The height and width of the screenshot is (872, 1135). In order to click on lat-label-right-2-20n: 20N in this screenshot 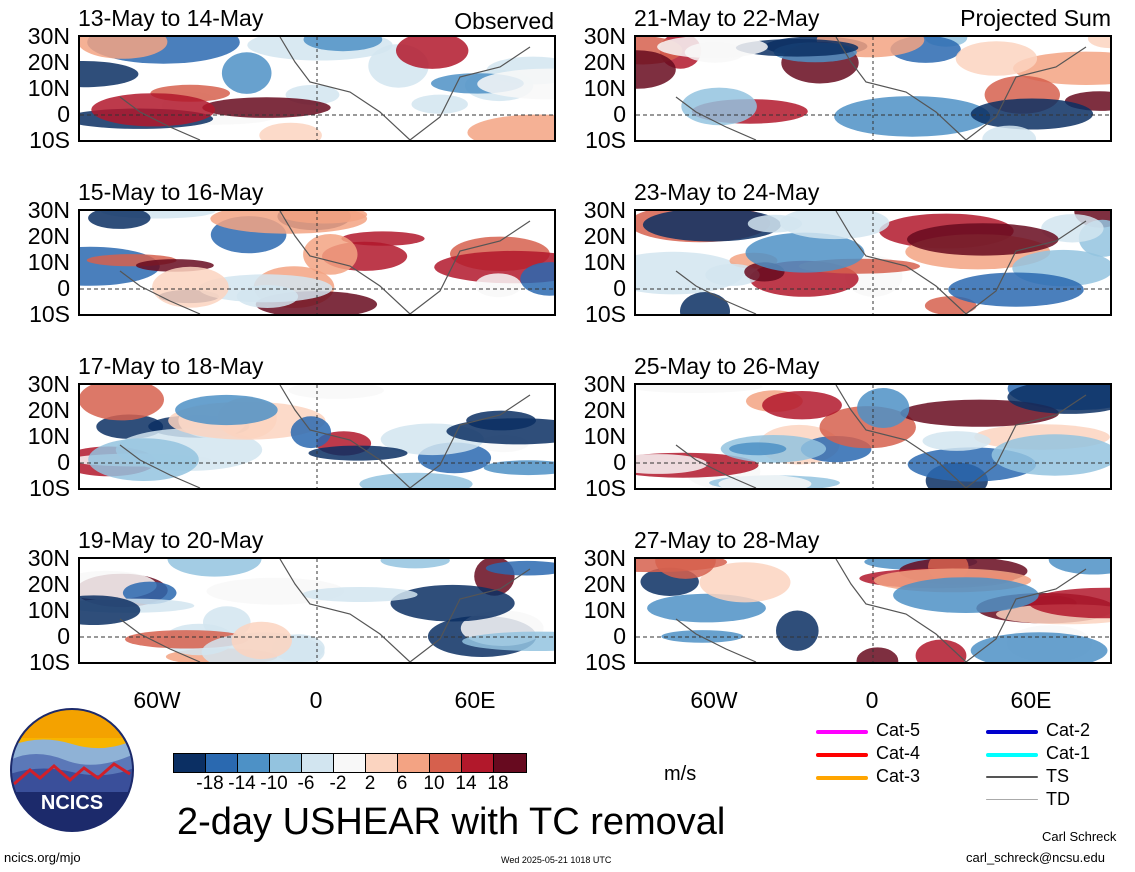, I will do `click(604, 236)`.